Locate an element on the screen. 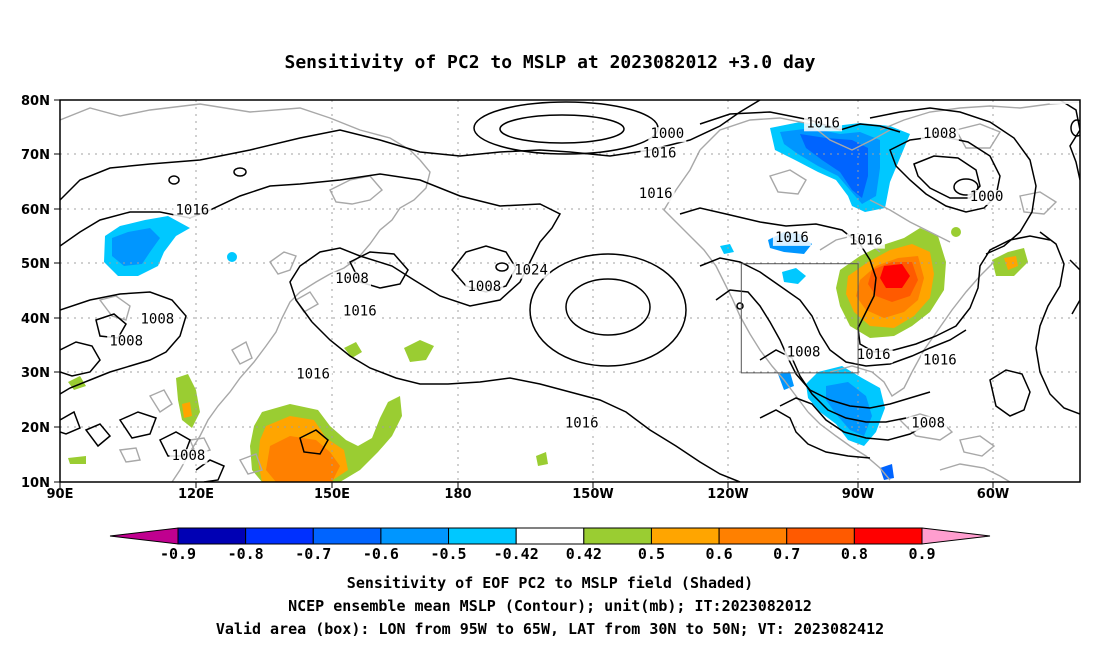 The image size is (1100, 650). colorbar-label: -0.9 is located at coordinates (178, 554).